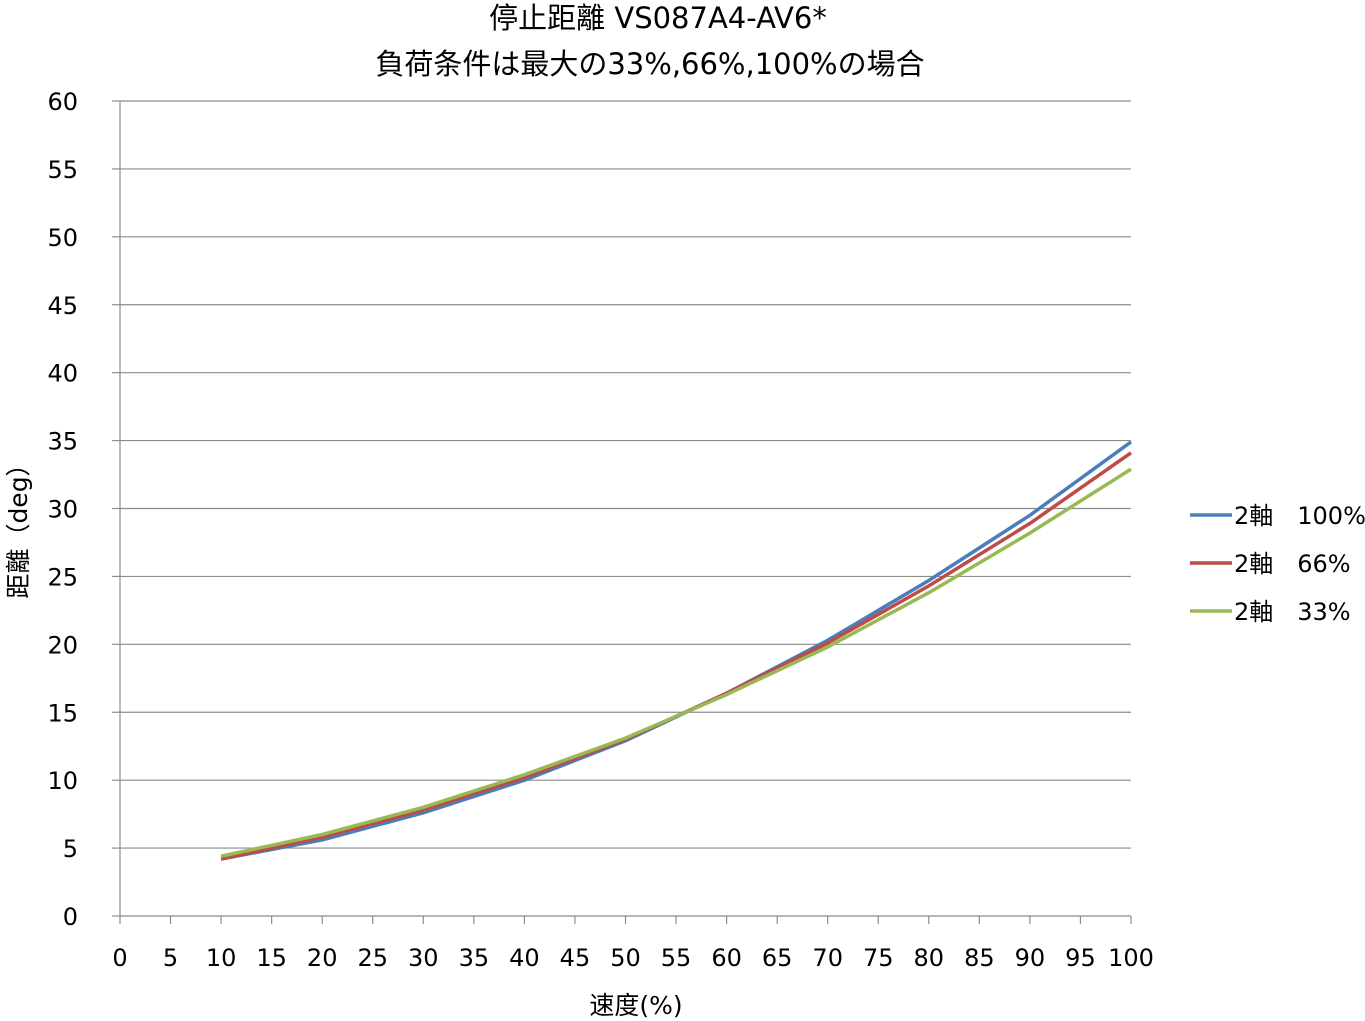 The width and height of the screenshot is (1365, 1021). Describe the element at coordinates (70, 849) in the screenshot. I see `y-tick-label: 5` at that location.